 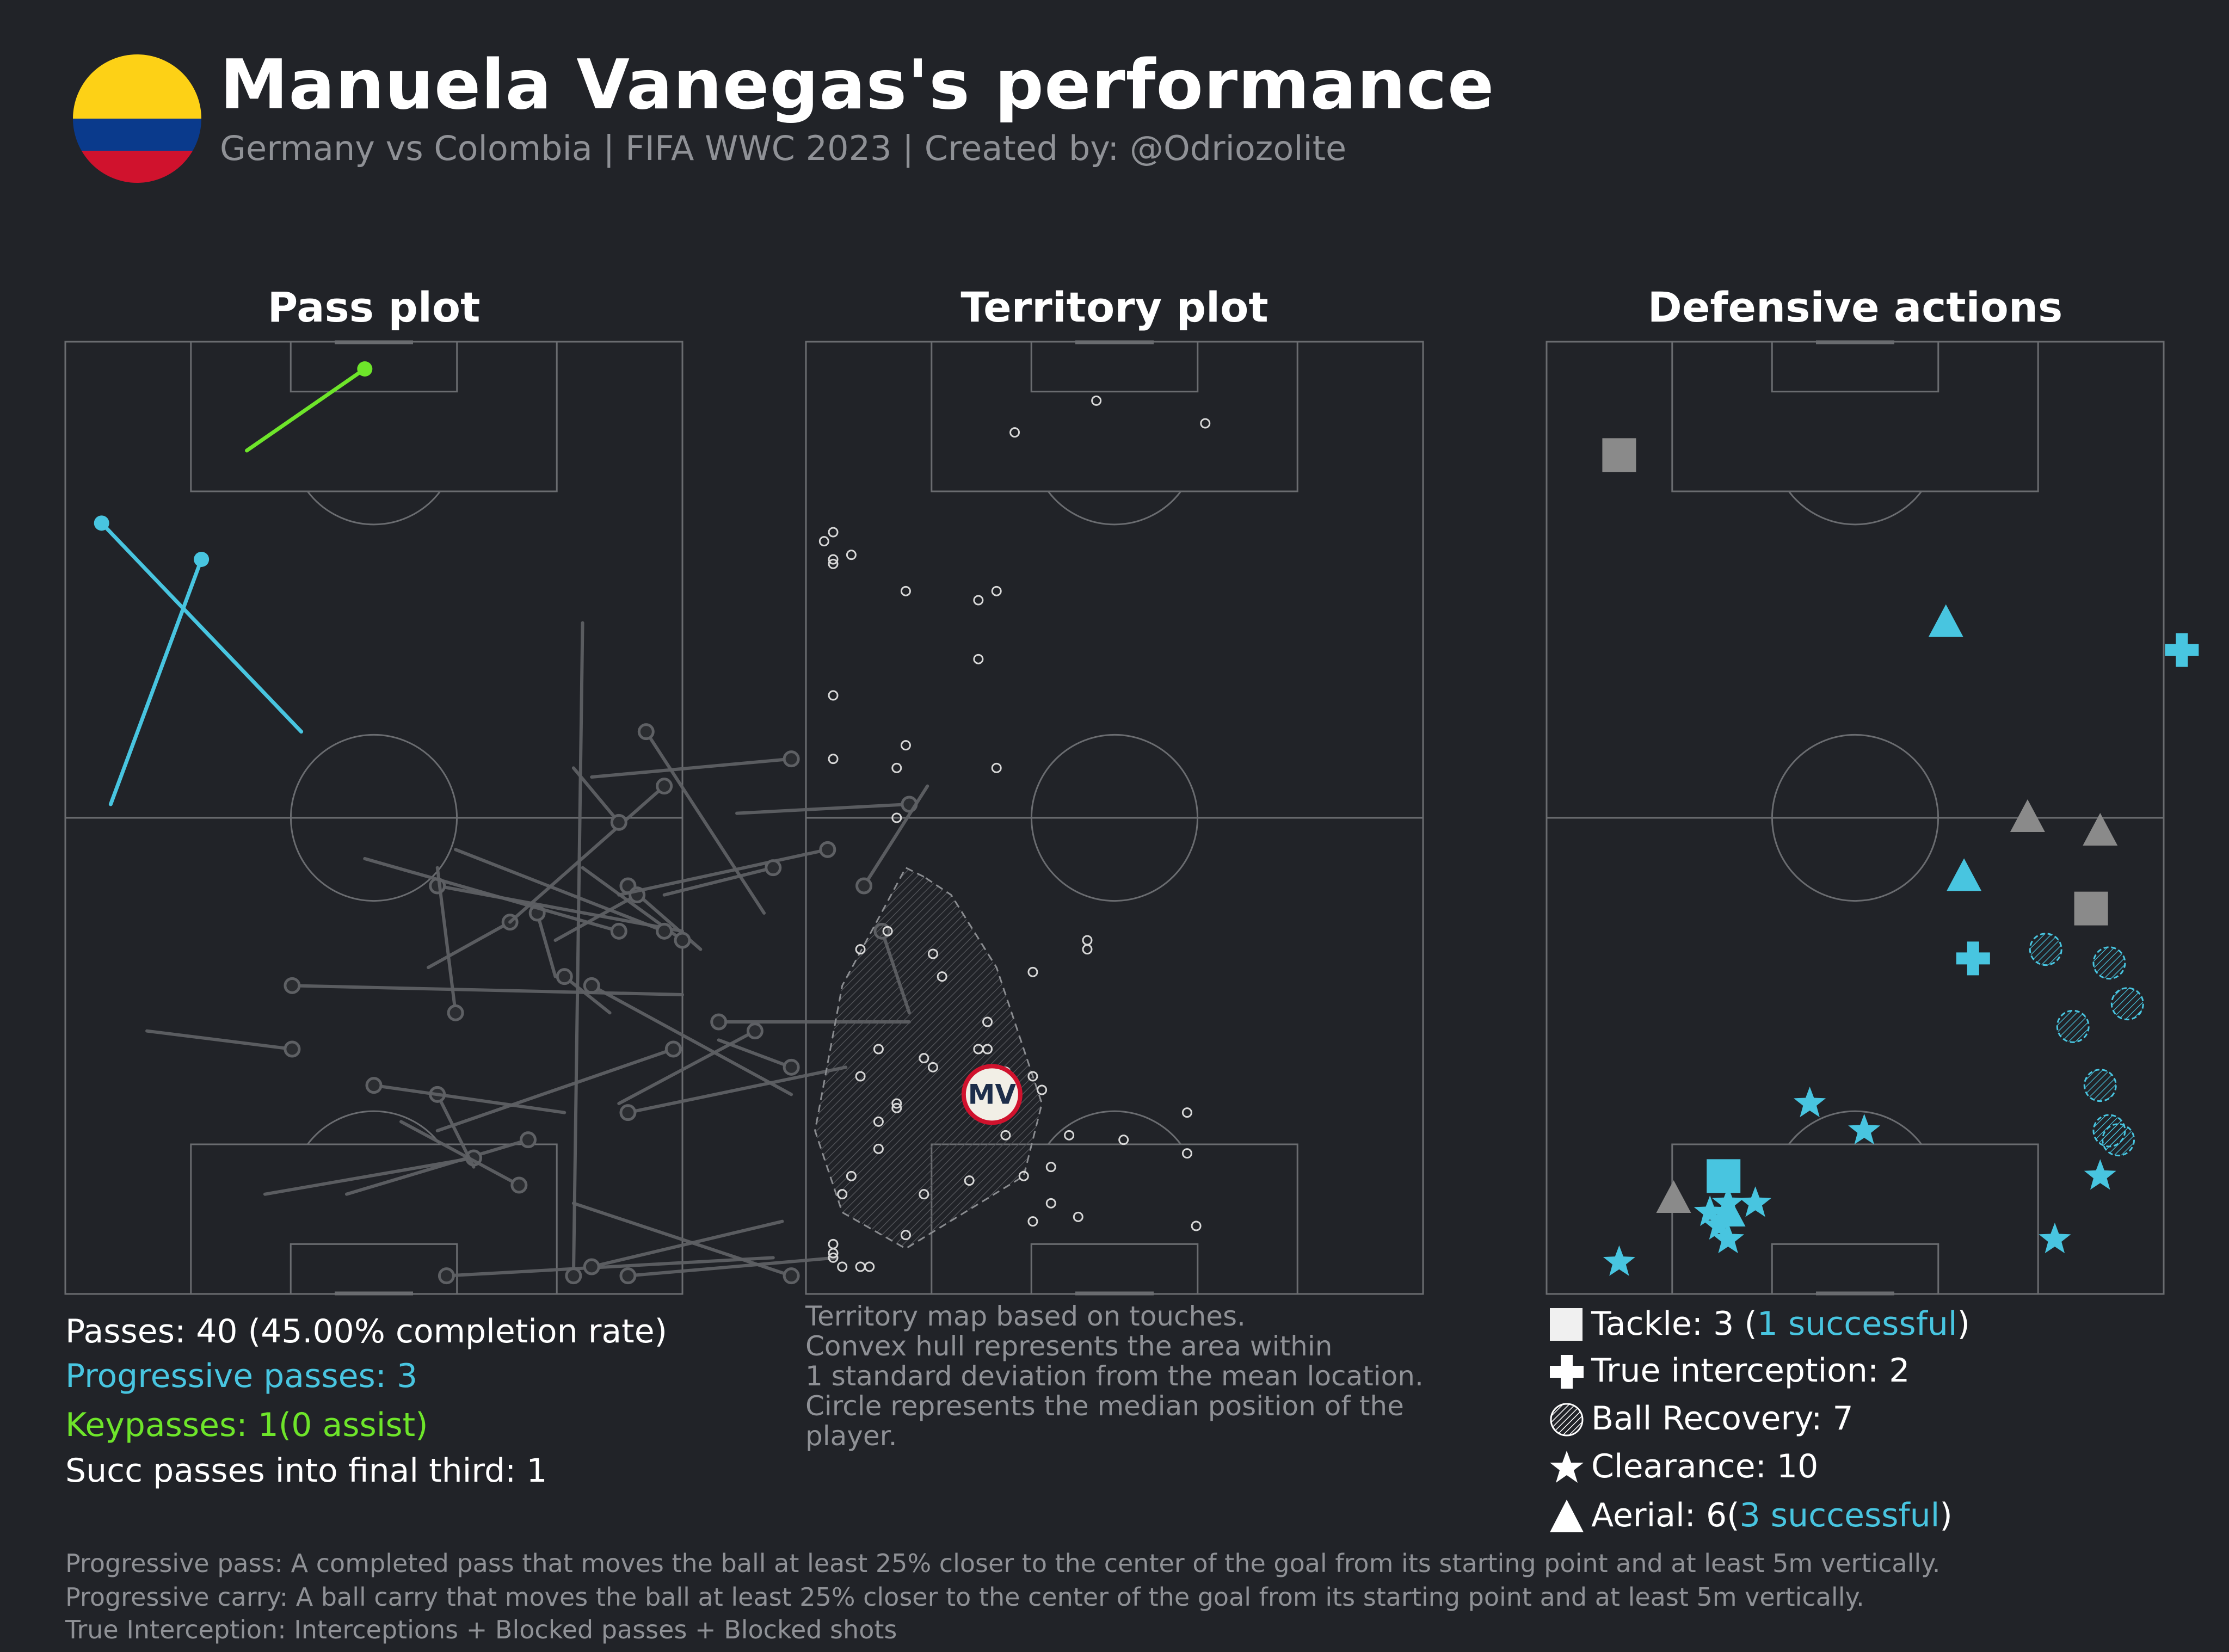 I want to click on interception-label: True interception: 2, so click(x=1750, y=1371).